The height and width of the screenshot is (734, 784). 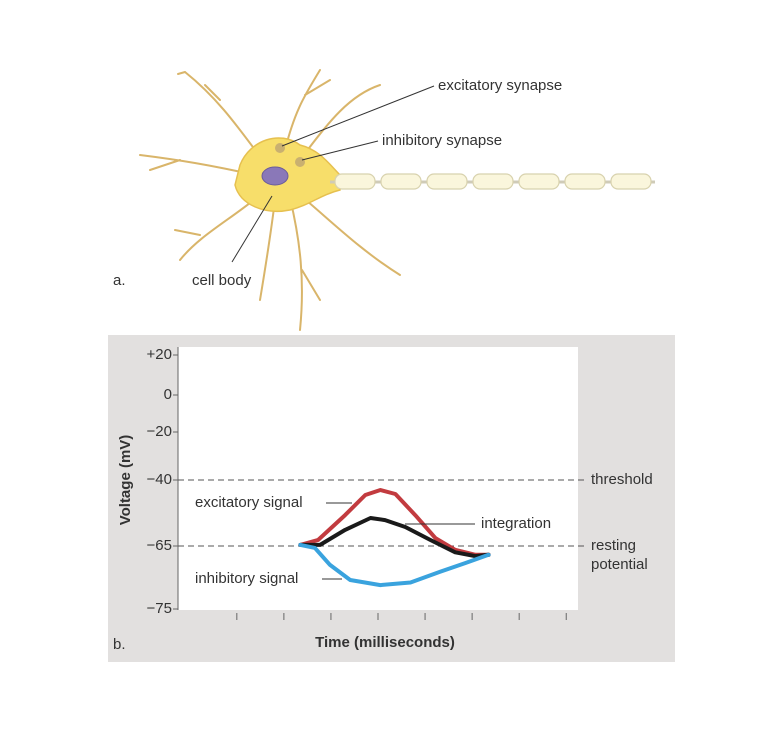 I want to click on x-axis-label: Time (milliseconds), so click(x=385, y=642).